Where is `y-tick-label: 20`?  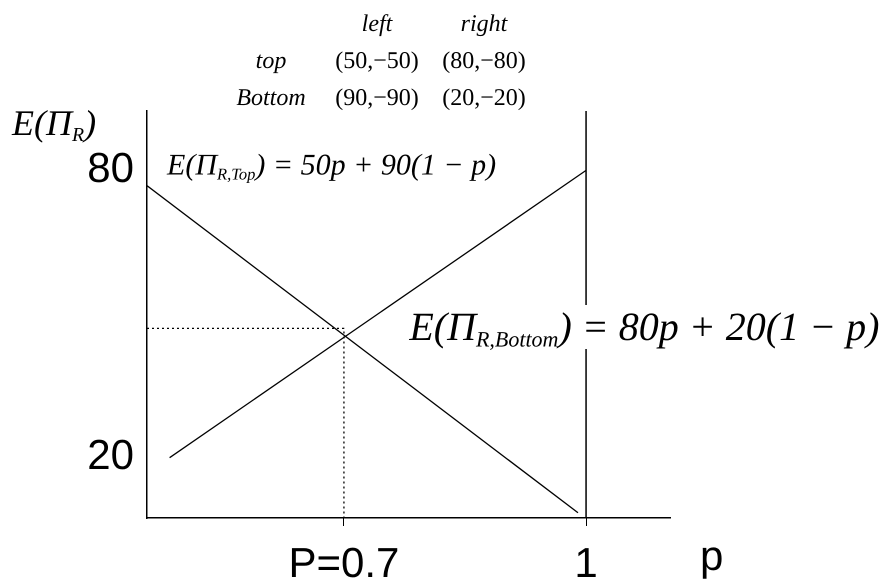
y-tick-label: 20 is located at coordinates (110, 454).